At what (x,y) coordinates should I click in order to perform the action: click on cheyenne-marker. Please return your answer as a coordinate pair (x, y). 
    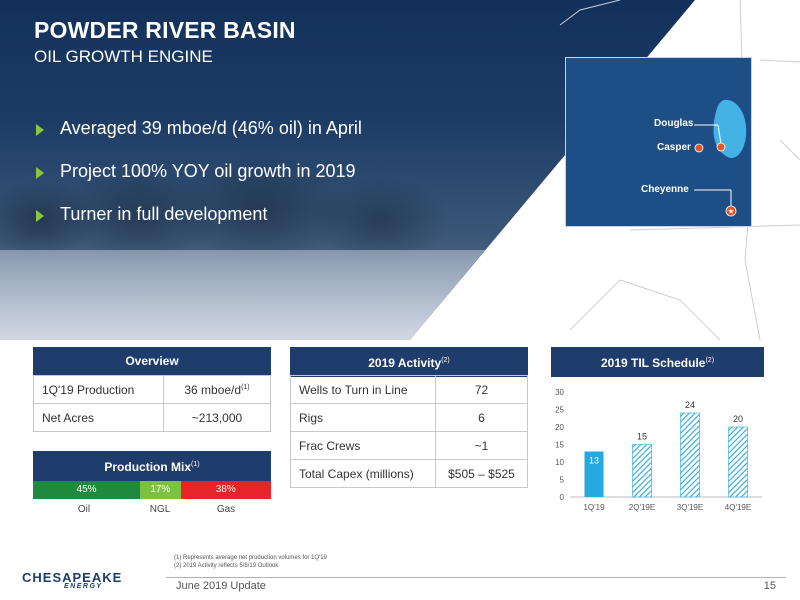
    Looking at the image, I should click on (731, 211).